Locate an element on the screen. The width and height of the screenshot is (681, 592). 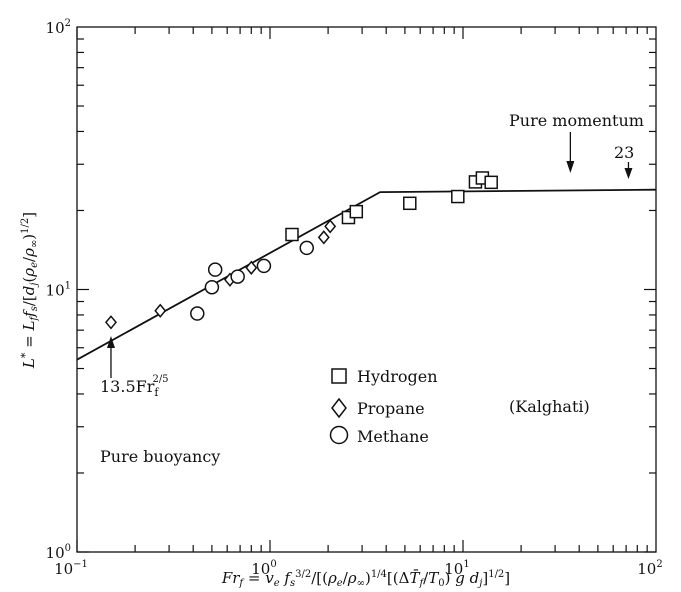
legend-label-hydrogen: Hydrogen is located at coordinates (397, 376).